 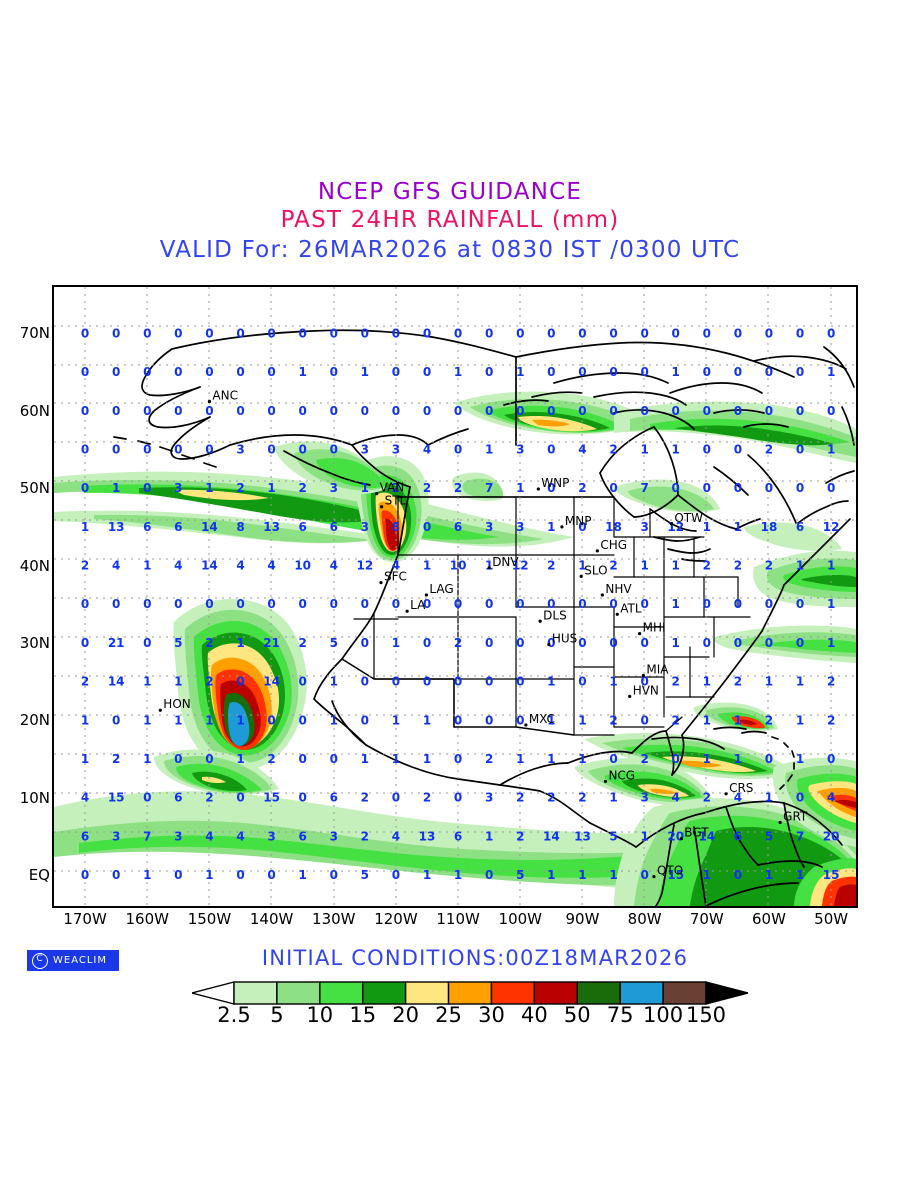 I want to click on grid-rainfall-value: 7, so click(x=800, y=836).